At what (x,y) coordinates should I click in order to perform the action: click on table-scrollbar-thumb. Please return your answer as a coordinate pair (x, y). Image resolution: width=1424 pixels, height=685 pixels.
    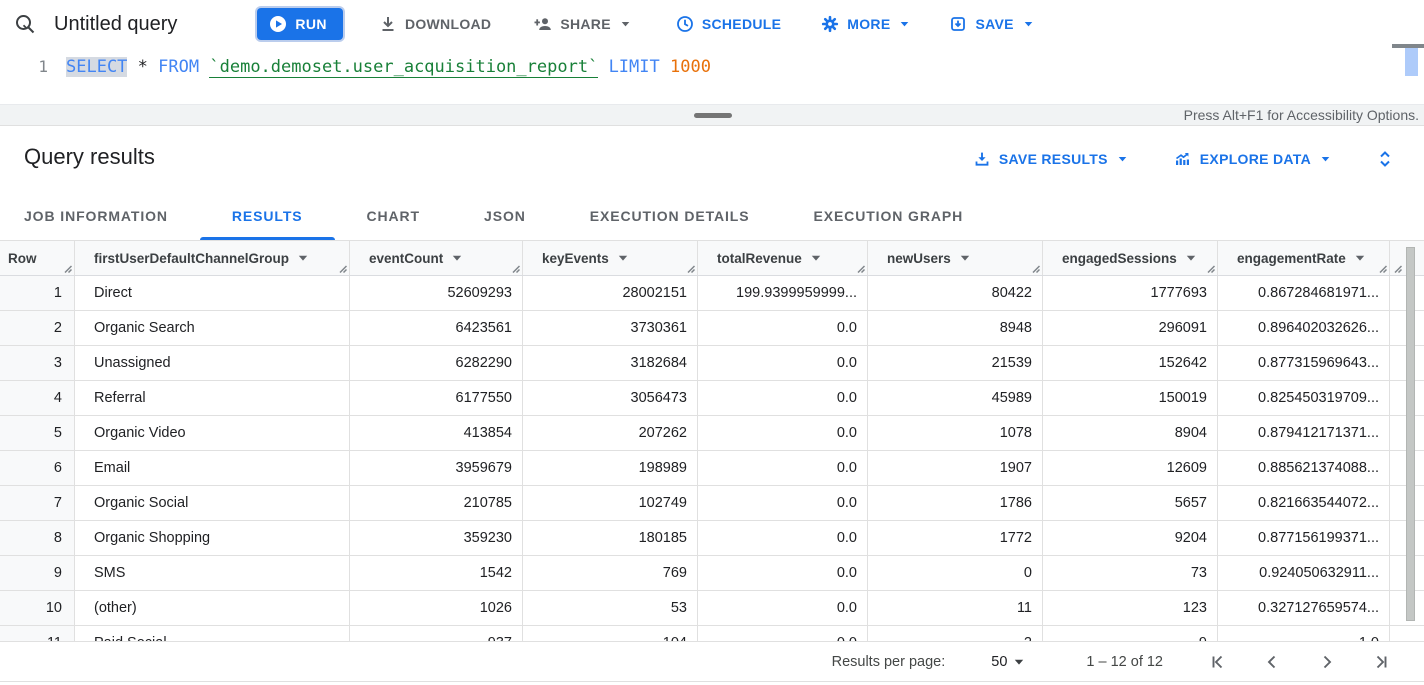
    Looking at the image, I should click on (1410, 434).